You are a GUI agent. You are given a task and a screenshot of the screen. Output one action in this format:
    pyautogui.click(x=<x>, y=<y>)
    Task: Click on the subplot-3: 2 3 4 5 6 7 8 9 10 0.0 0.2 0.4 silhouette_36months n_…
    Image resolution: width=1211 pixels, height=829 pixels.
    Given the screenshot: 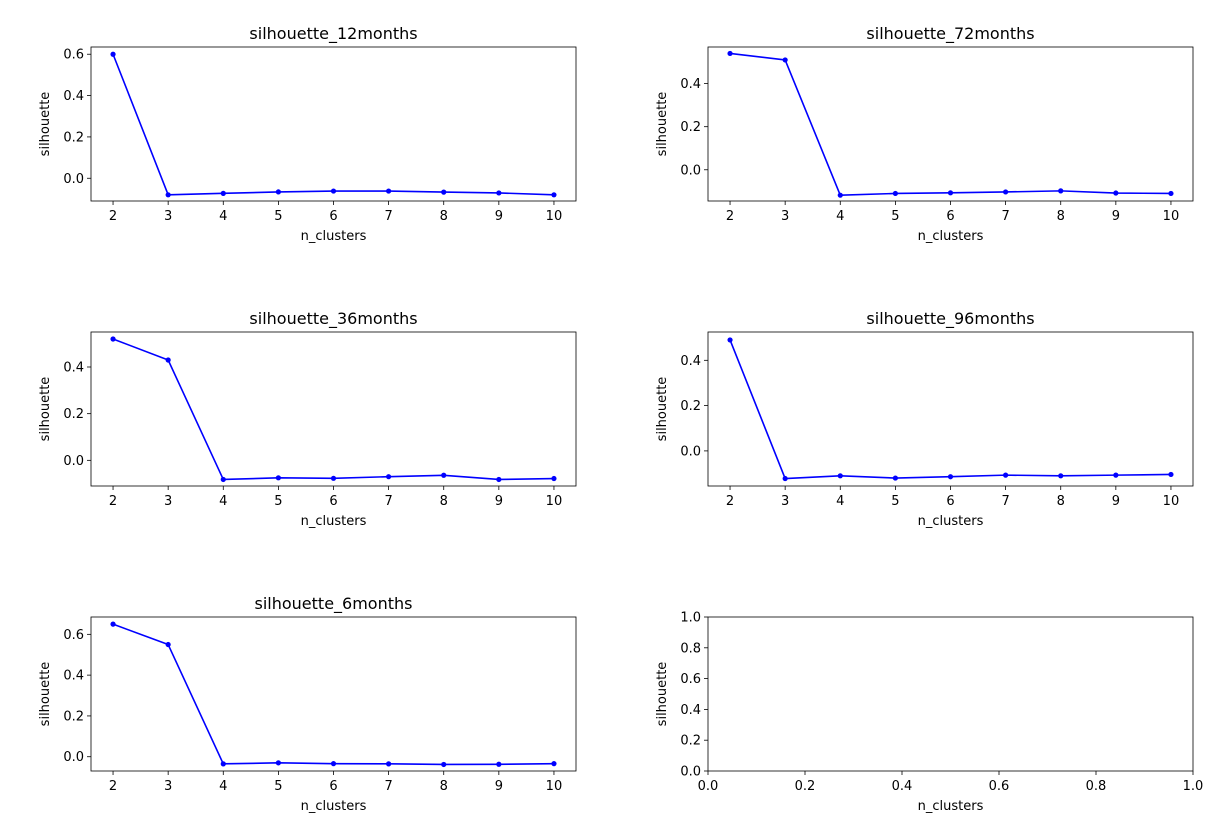 What is the action you would take?
    pyautogui.click(x=307, y=419)
    